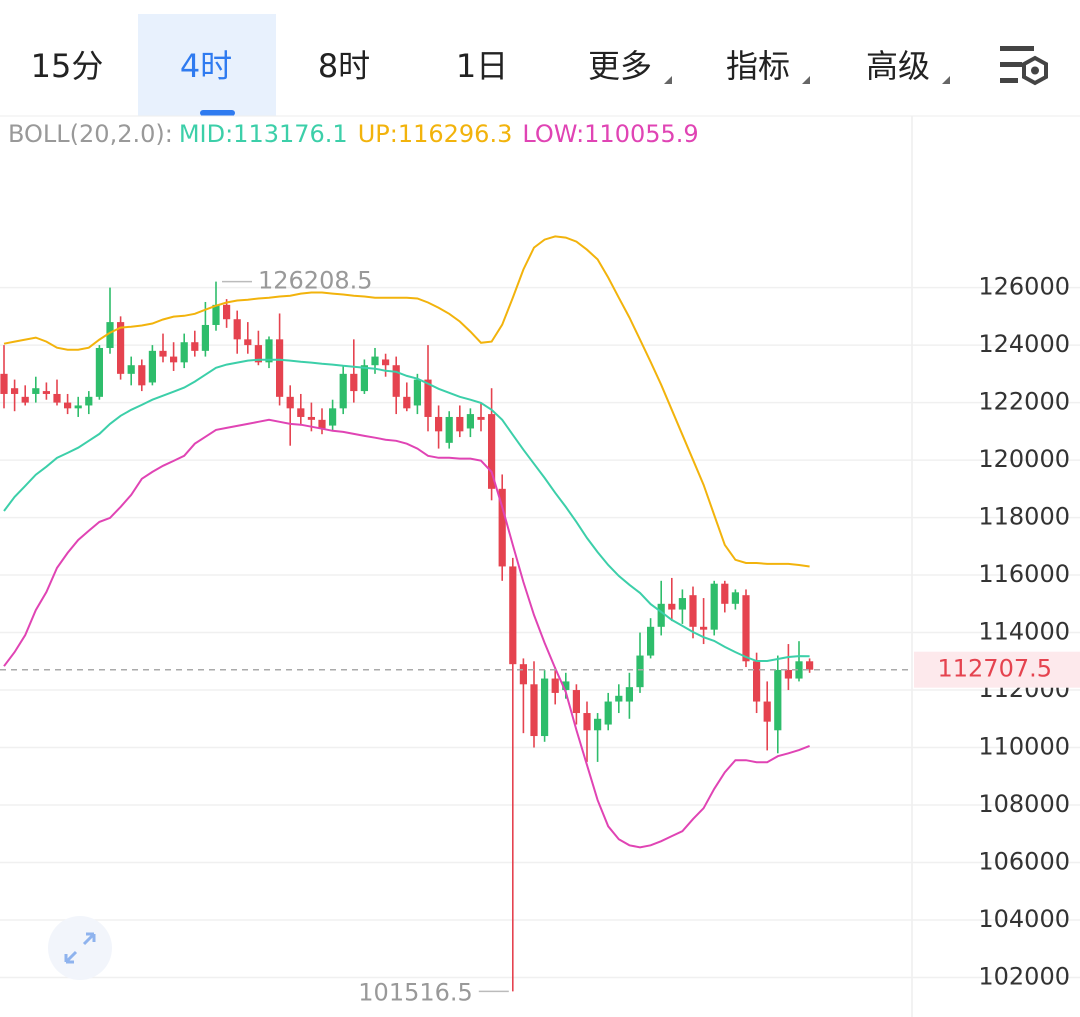 The width and height of the screenshot is (1080, 1017). Describe the element at coordinates (898, 66) in the screenshot. I see `tab: 高级` at that location.